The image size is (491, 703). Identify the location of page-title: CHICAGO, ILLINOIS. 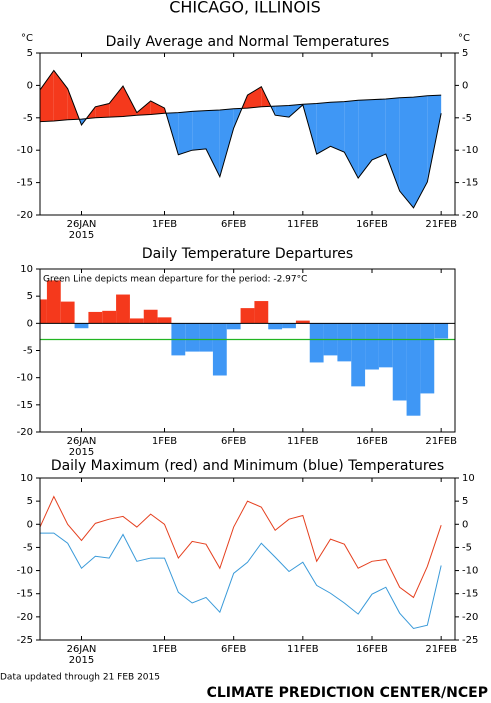
(245, 8).